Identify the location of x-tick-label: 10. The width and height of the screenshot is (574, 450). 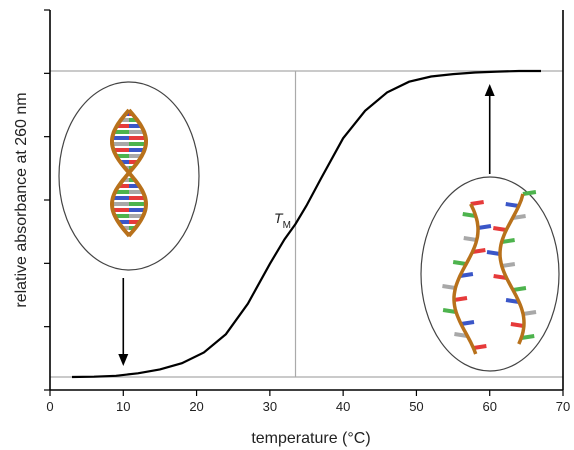
(123, 406).